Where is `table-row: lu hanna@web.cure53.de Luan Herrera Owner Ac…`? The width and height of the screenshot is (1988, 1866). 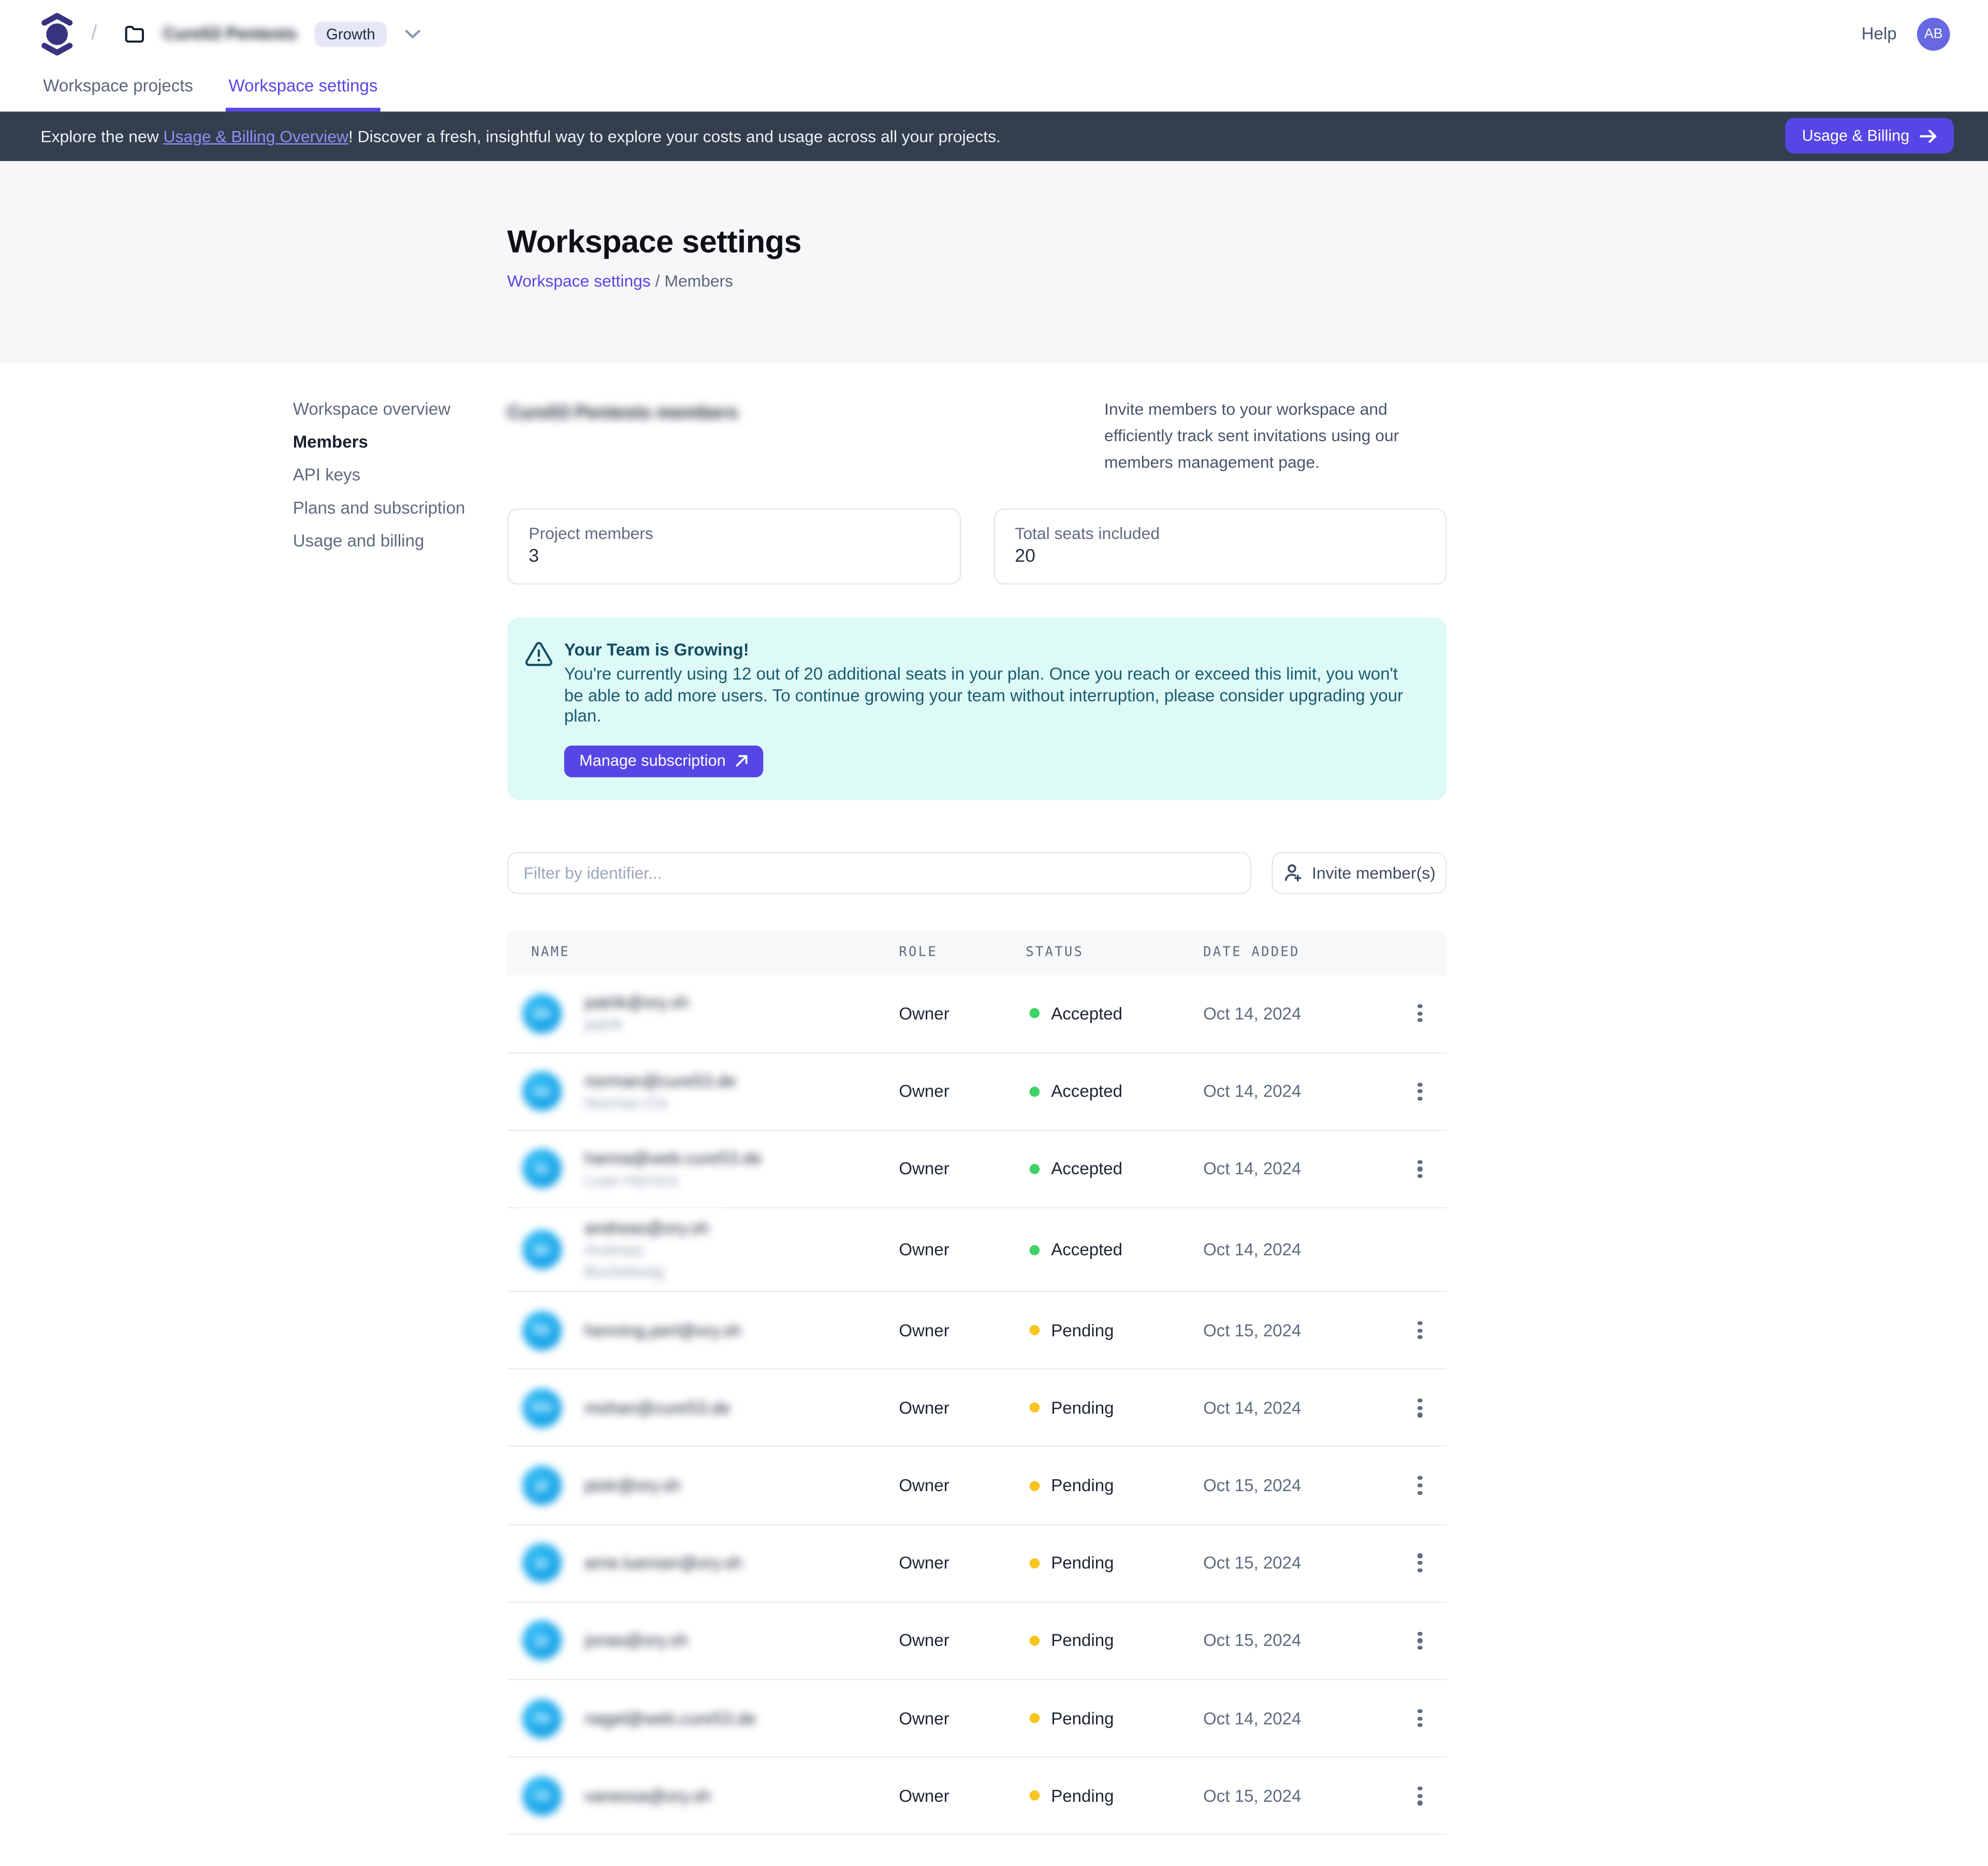 table-row: lu hanna@web.cure53.de Luan Herrera Owner Ac… is located at coordinates (977, 1168).